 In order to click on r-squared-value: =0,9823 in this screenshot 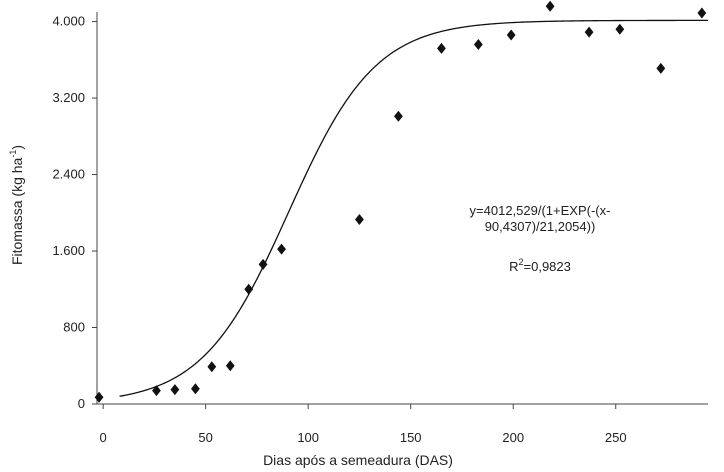, I will do `click(547, 266)`.